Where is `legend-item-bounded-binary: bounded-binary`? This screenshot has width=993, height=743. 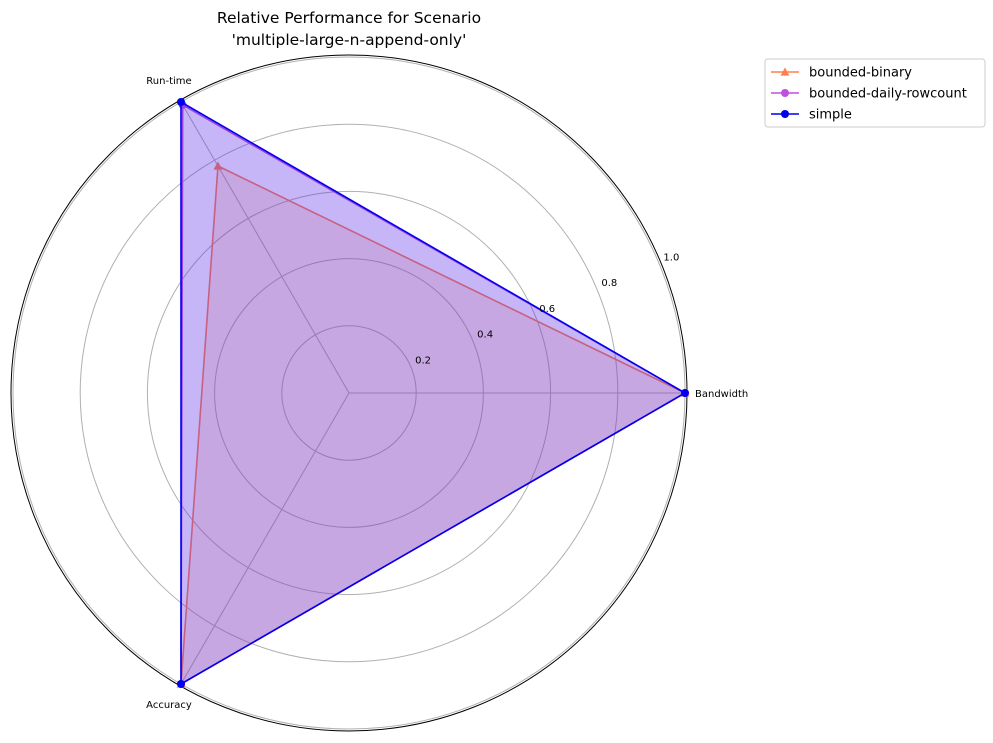
legend-item-bounded-binary: bounded-binary is located at coordinates (841, 73).